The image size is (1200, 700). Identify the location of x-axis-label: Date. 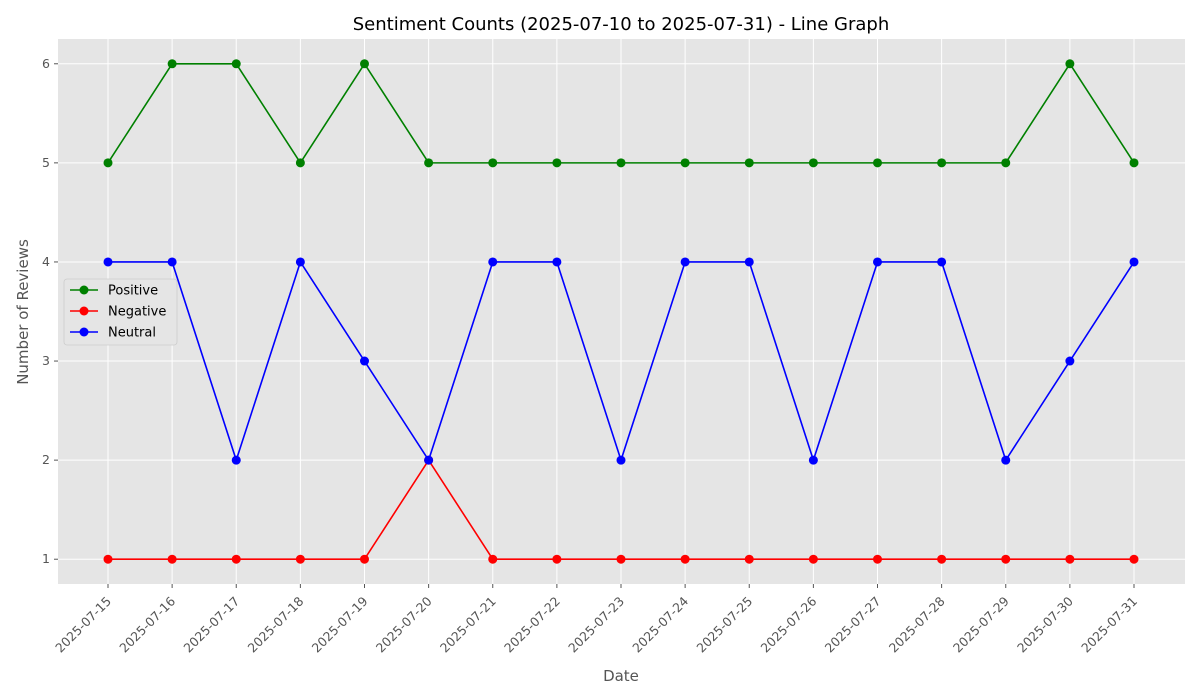
(621, 676).